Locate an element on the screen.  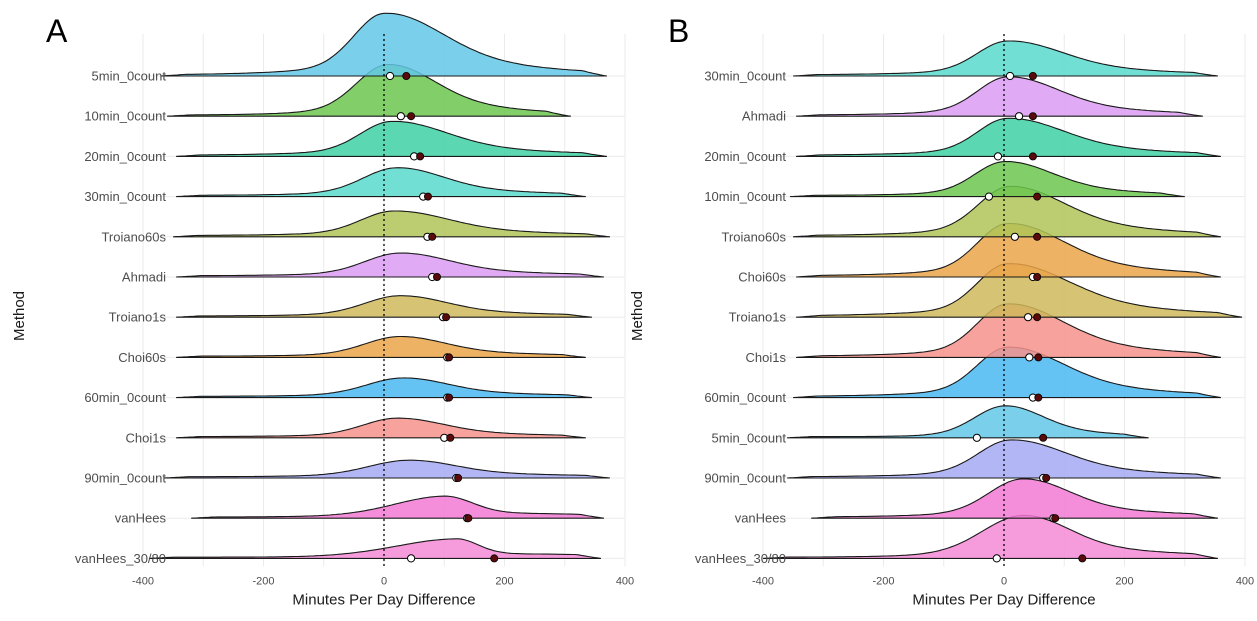
ridge-Troiano60s is located at coordinates (391, 224).